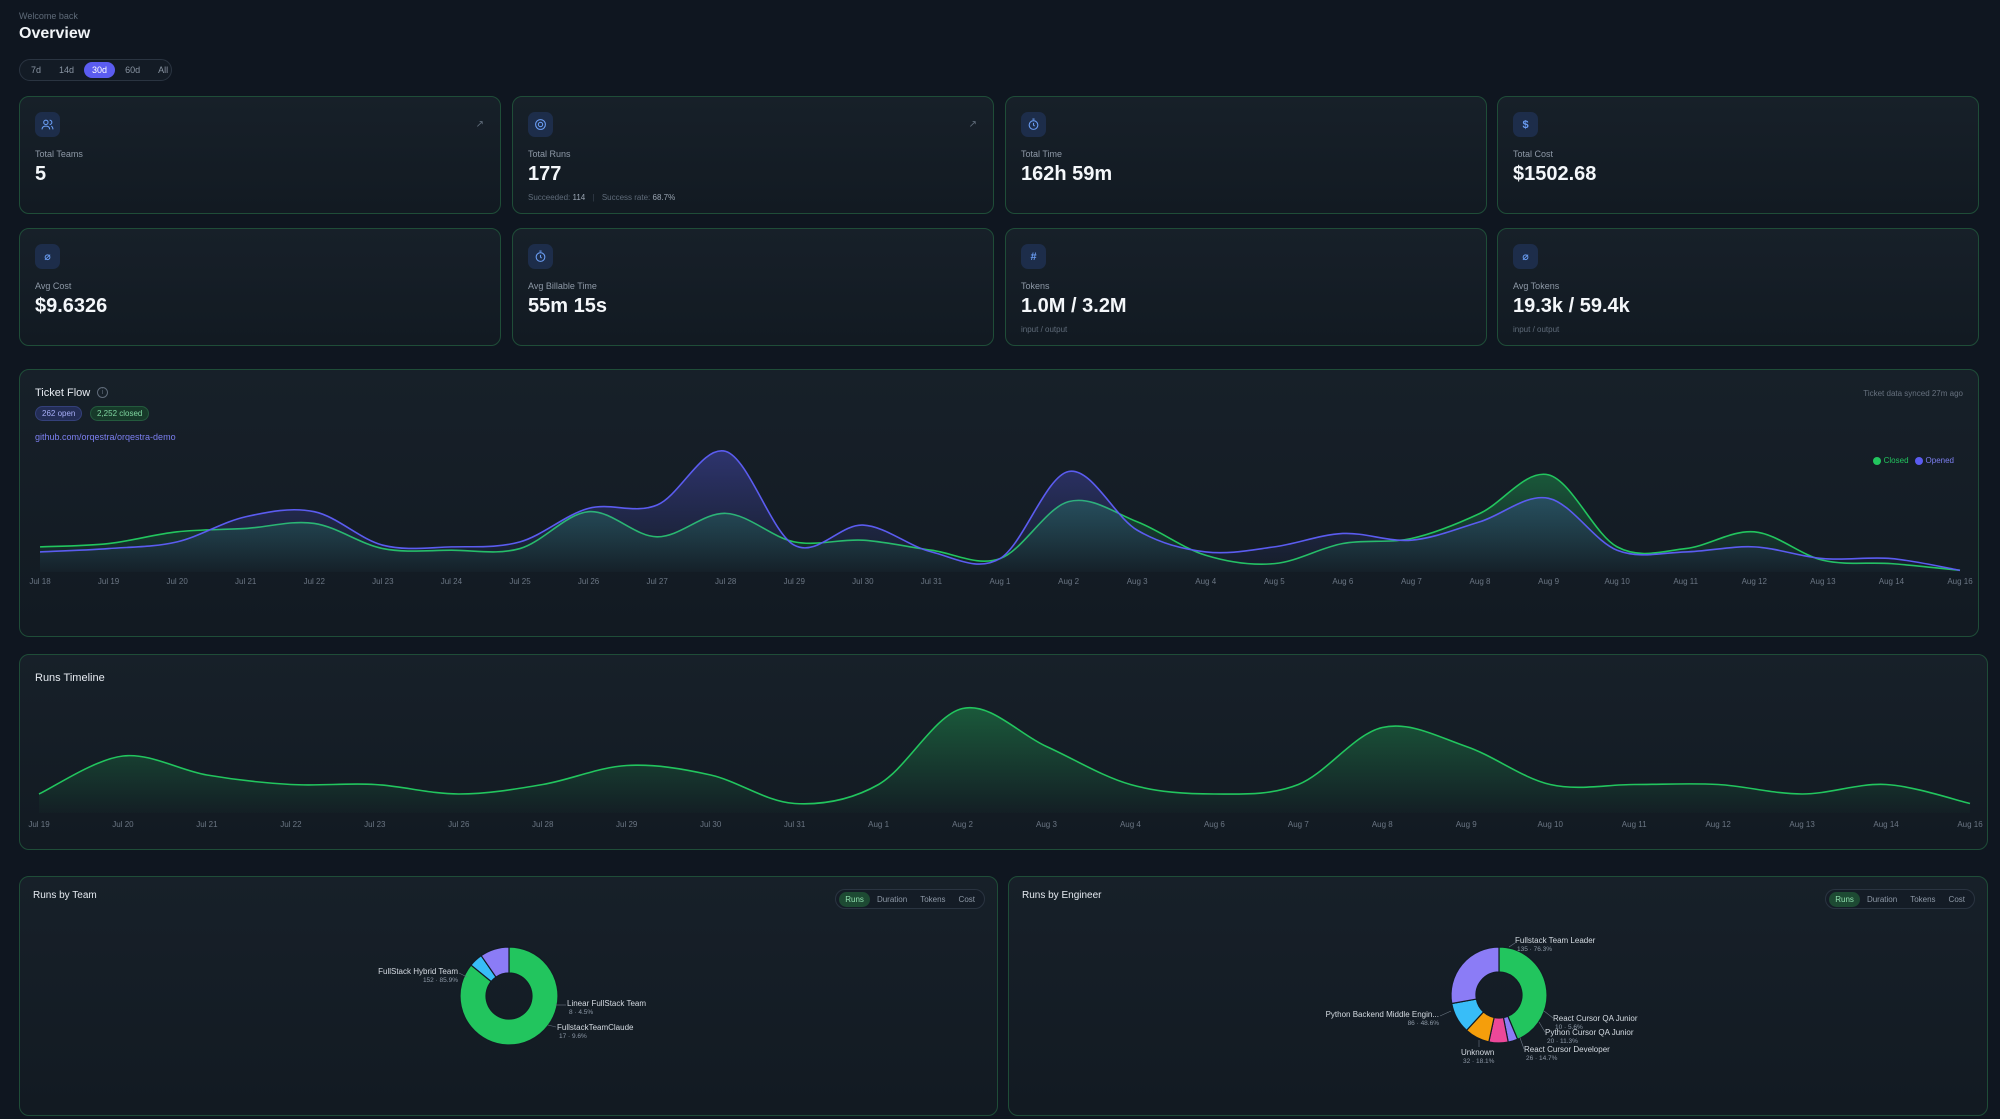 The width and height of the screenshot is (2000, 1119). What do you see at coordinates (1035, 286) in the screenshot?
I see `stat-label: Tokens` at bounding box center [1035, 286].